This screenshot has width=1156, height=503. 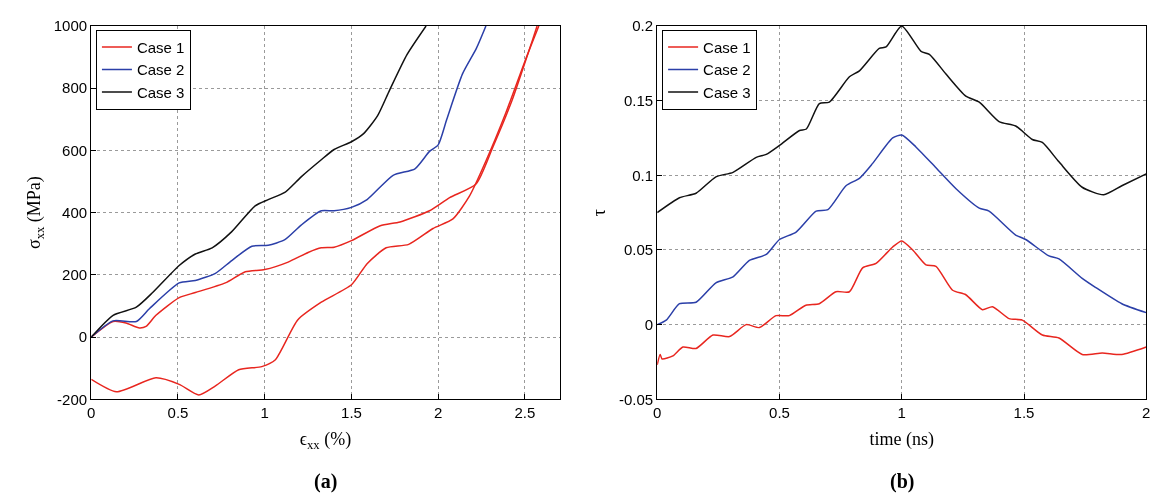 What do you see at coordinates (70, 26) in the screenshot?
I see `y-tick-label: 1000` at bounding box center [70, 26].